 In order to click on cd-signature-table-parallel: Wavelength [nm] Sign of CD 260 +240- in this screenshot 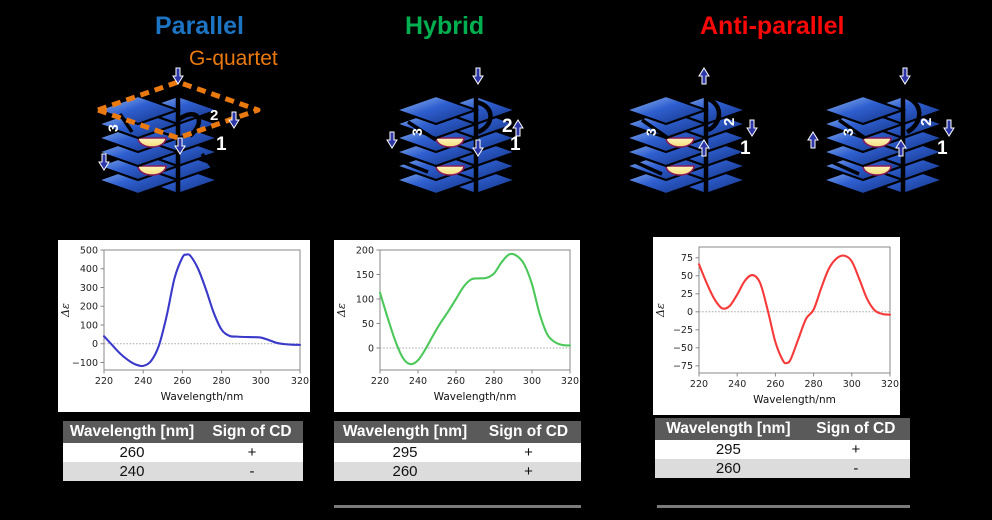, I will do `click(183, 451)`.